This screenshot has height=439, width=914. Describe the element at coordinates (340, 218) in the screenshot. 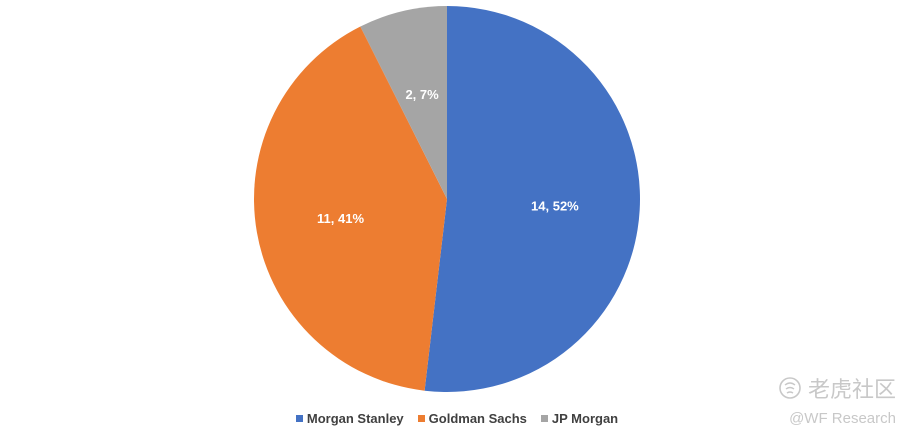

I see `data-label-goldman-sachs: 11, 41%` at that location.